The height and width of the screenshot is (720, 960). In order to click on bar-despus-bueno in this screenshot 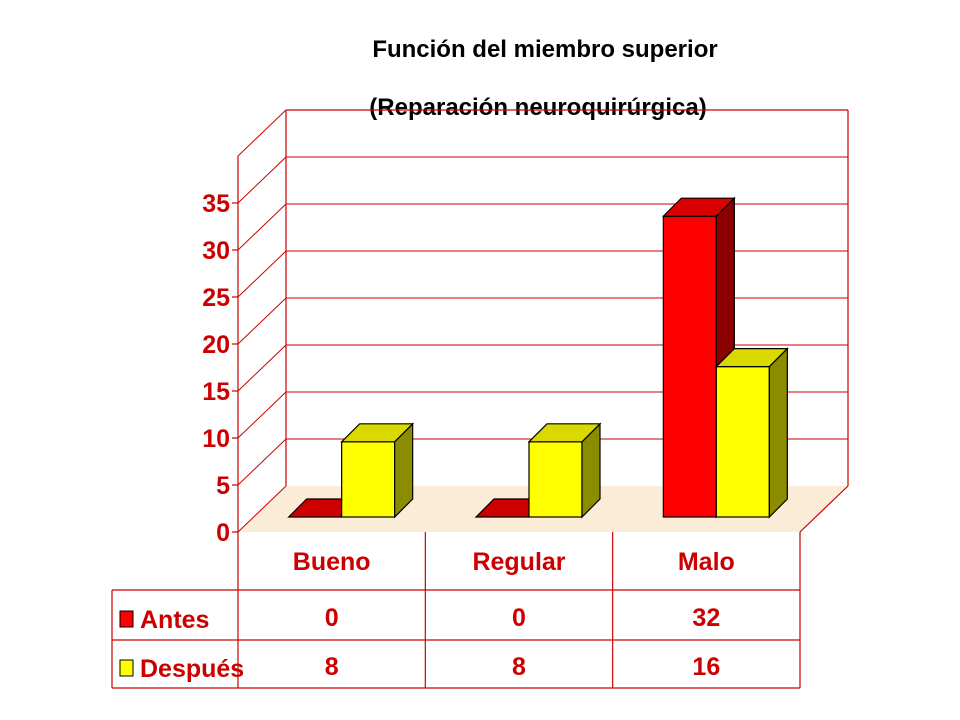, I will do `click(377, 470)`.